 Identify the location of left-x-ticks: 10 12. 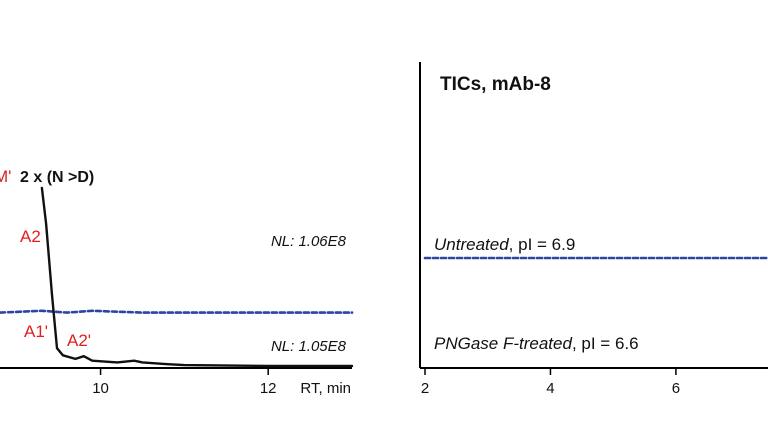
(184, 382).